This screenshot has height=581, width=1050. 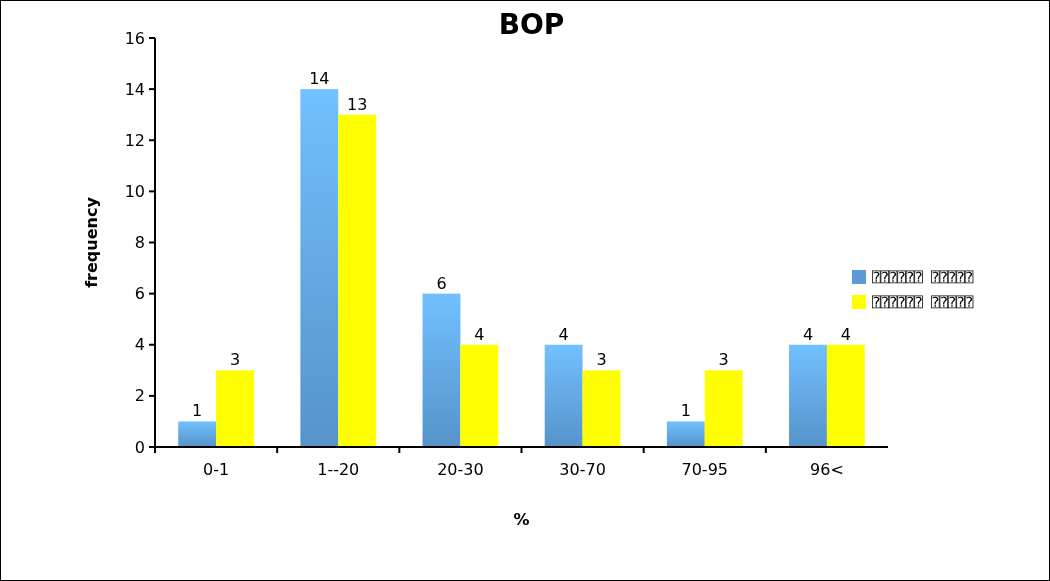 What do you see at coordinates (531, 24) in the screenshot?
I see `chart-title: BOP` at bounding box center [531, 24].